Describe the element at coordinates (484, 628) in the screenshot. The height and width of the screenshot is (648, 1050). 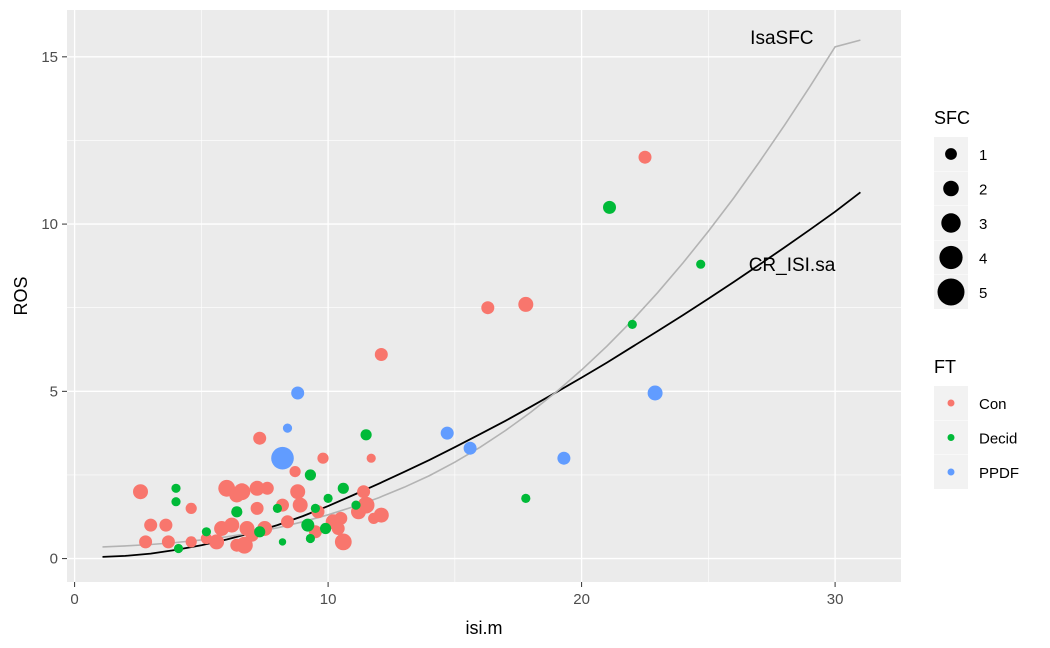
I see `x-axis-title: isi.m` at that location.